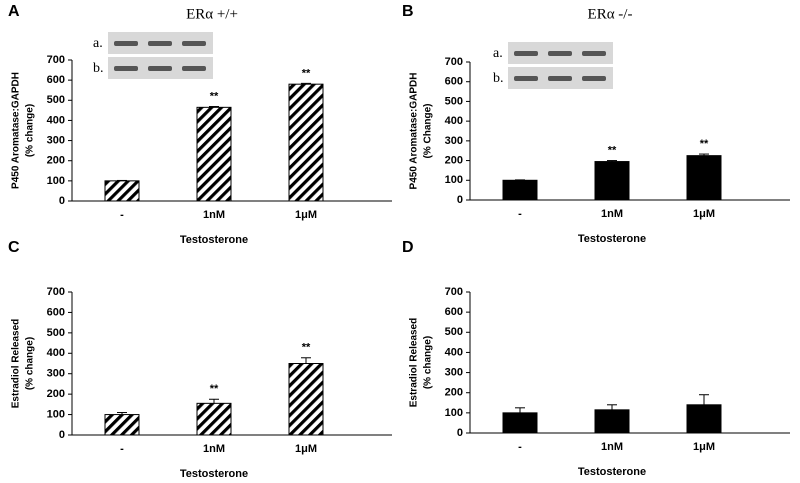 This screenshot has height=483, width=800. Describe the element at coordinates (428, 131) in the screenshot. I see `y-axis-label: (% Change)` at that location.